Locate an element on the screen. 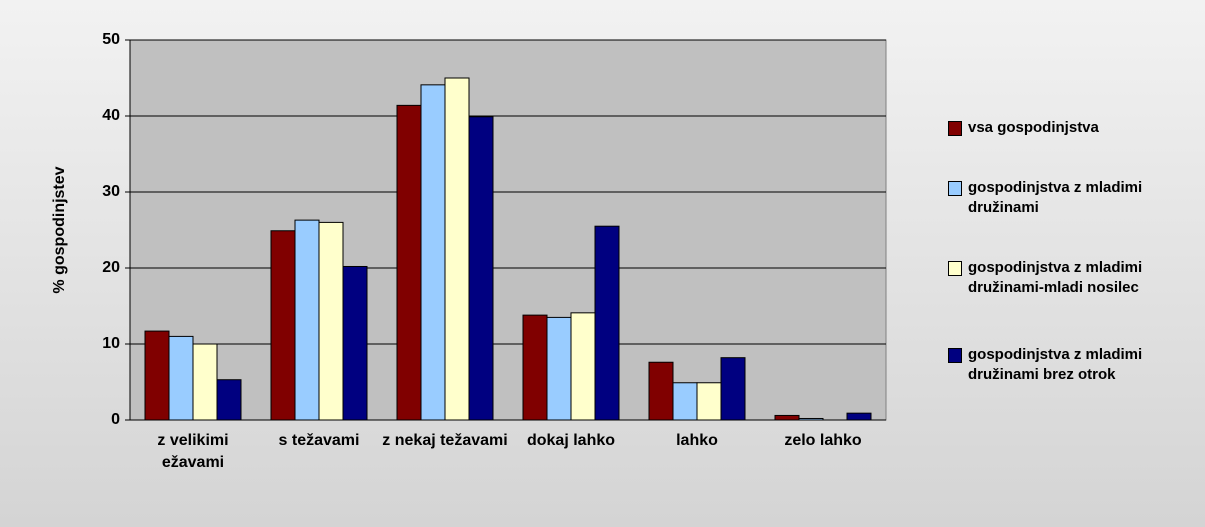 This screenshot has height=527, width=1205. y-tick-label: 0 is located at coordinates (115, 419).